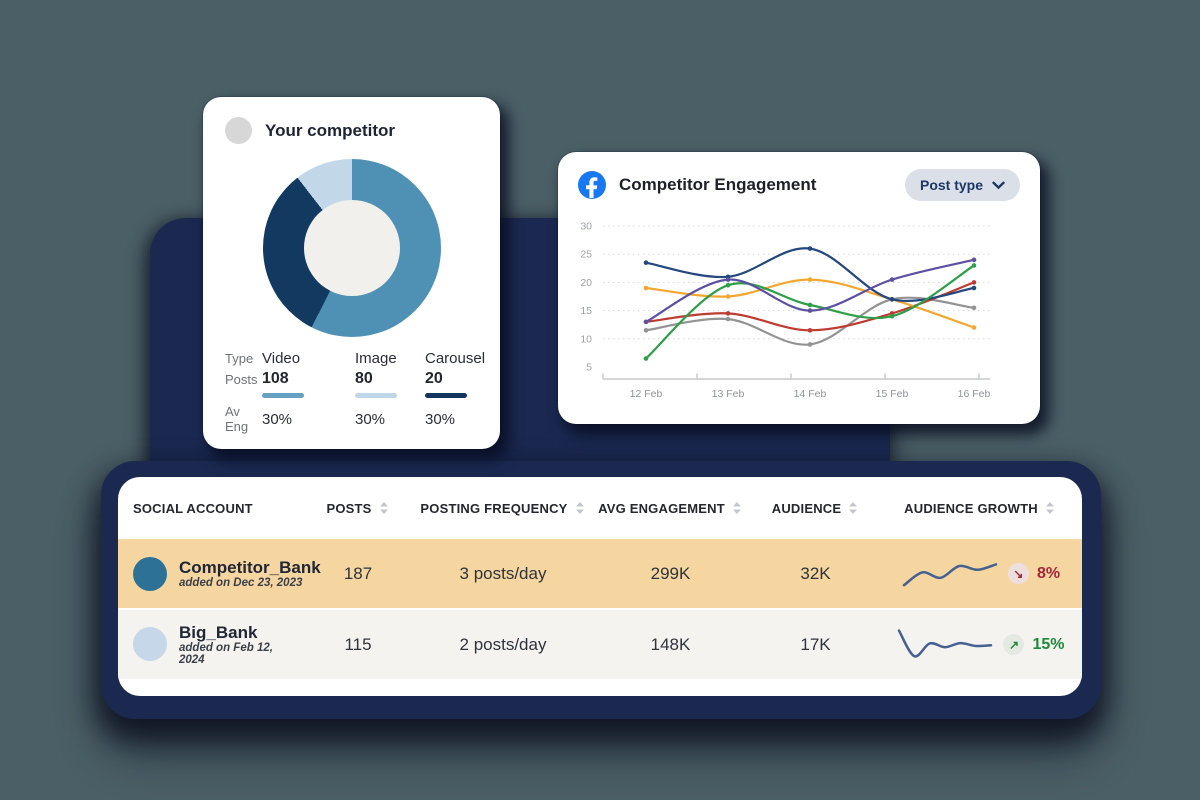 This screenshot has height=800, width=1200. Describe the element at coordinates (586, 339) in the screenshot. I see `svg-text: 10` at that location.